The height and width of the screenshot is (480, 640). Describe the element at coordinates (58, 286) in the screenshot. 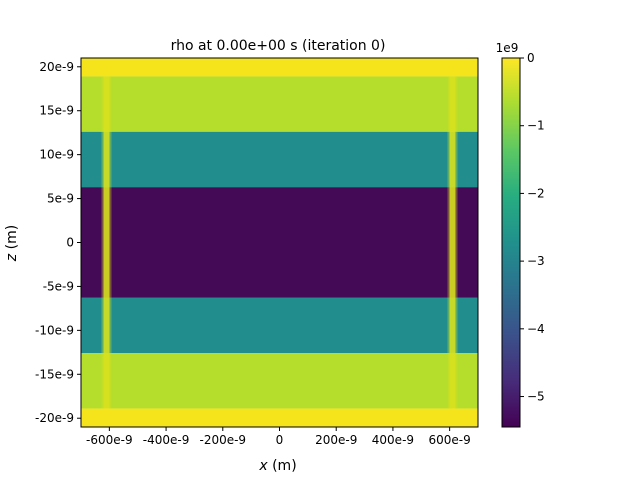

I see `y-tick-label-5: -5e-9` at that location.